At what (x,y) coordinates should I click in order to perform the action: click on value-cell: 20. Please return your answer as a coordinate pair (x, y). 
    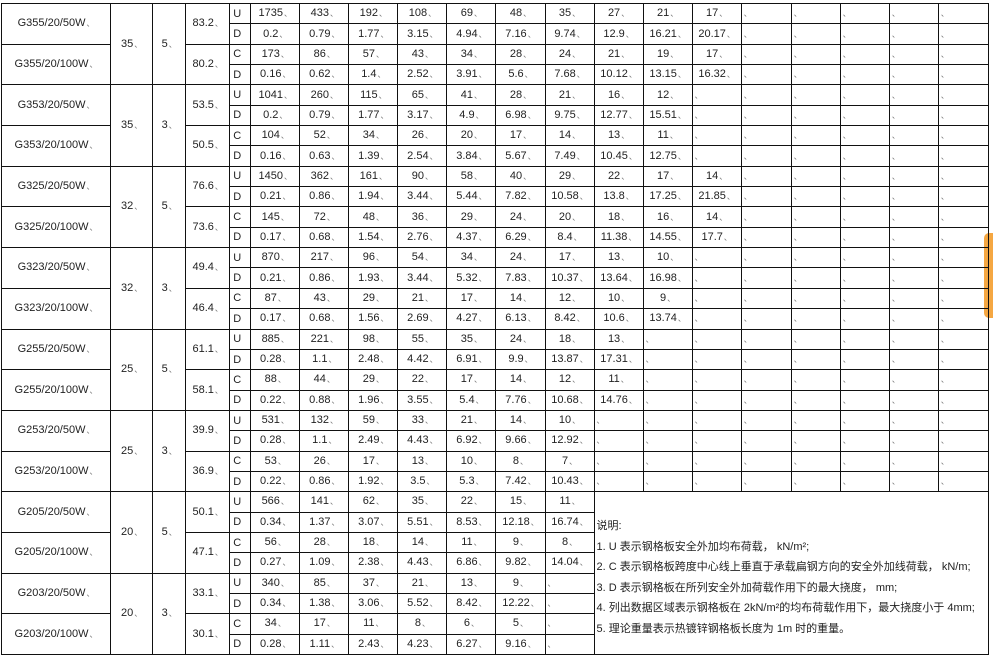
    Looking at the image, I should click on (471, 136).